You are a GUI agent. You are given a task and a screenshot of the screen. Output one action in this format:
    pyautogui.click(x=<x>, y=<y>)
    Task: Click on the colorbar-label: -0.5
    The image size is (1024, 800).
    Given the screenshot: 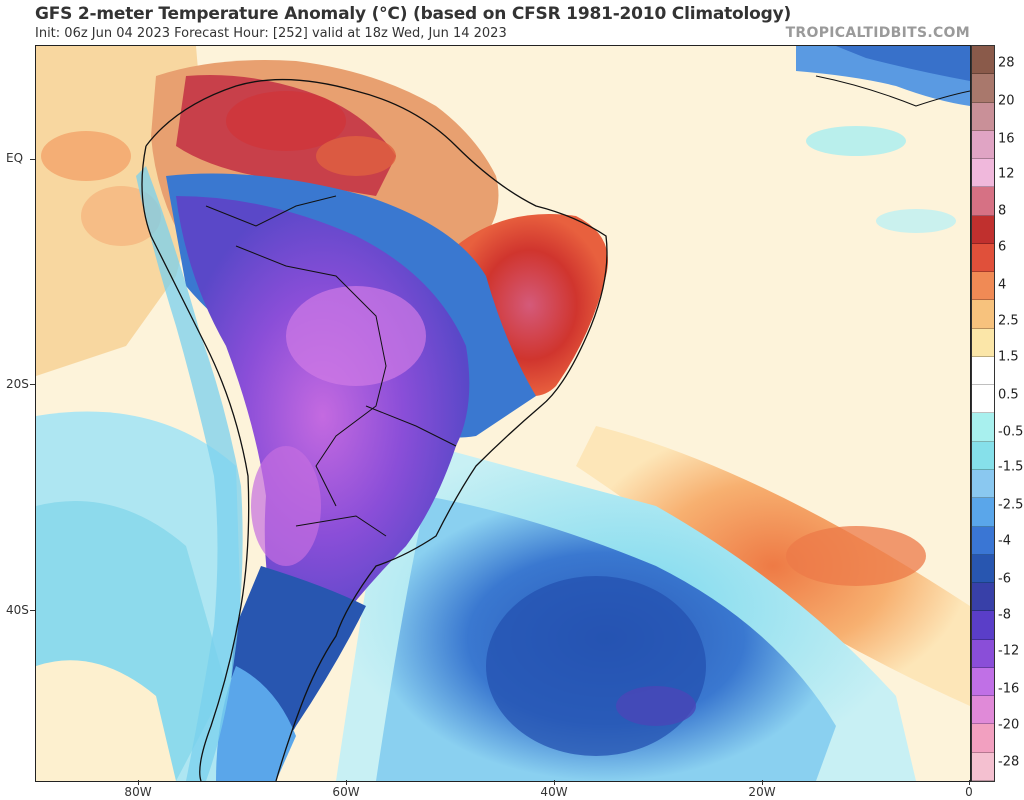 What is the action you would take?
    pyautogui.click(x=1011, y=432)
    